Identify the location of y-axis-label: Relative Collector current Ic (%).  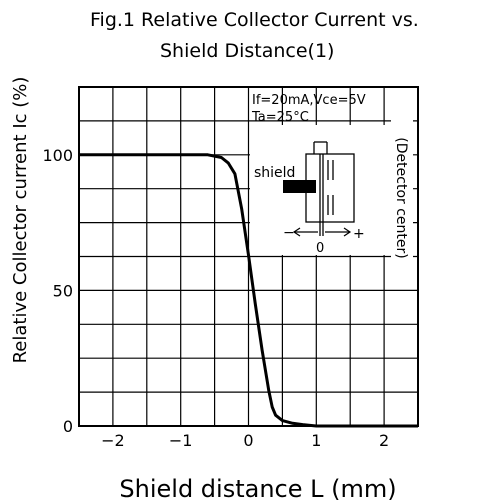
(20, 220).